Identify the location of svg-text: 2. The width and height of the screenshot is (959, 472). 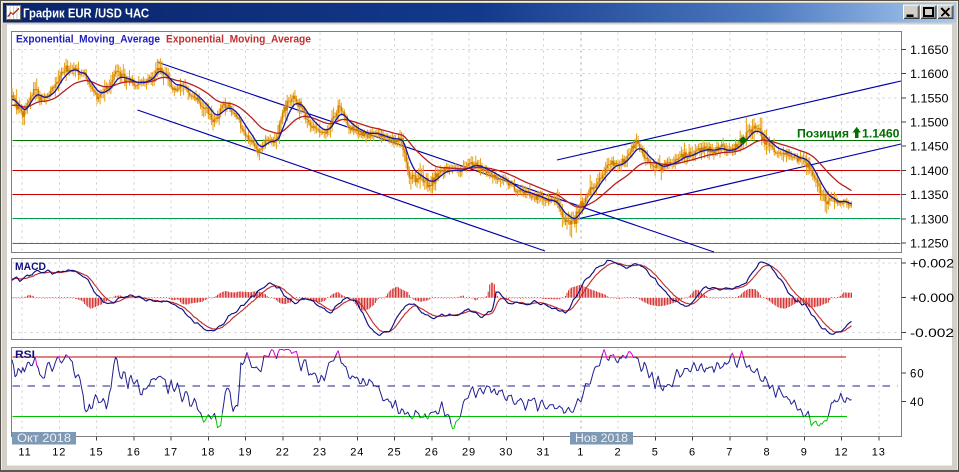
(617, 453).